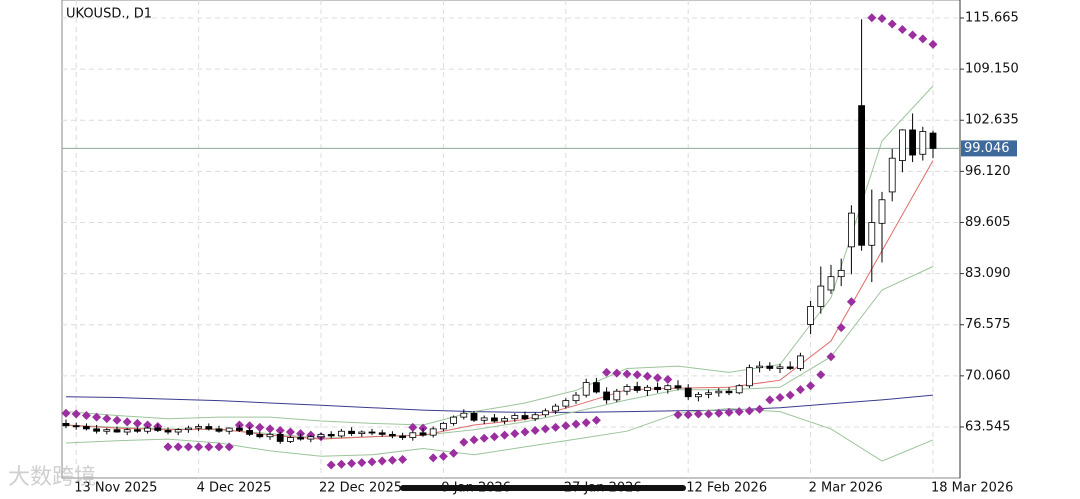  I want to click on y-tick-label: 102.635, so click(992, 120).